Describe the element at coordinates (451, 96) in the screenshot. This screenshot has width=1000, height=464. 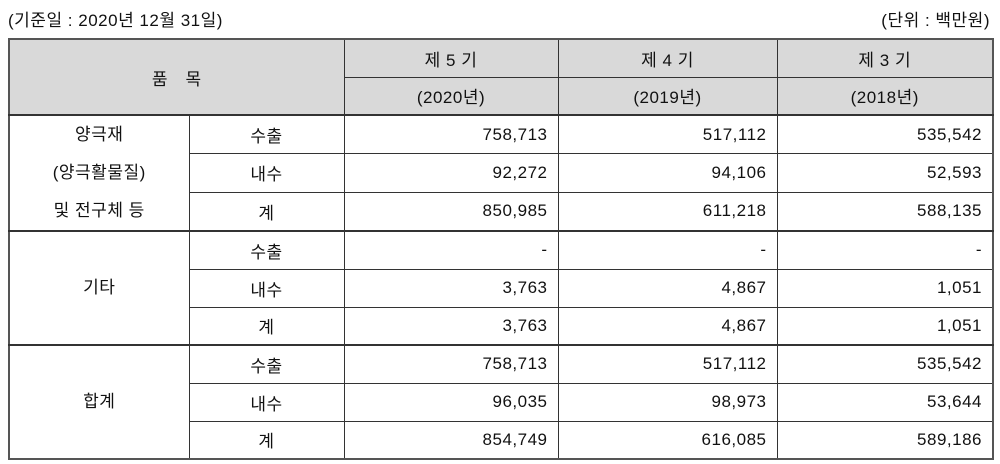
I see `year-header-cell: (2020년)` at that location.